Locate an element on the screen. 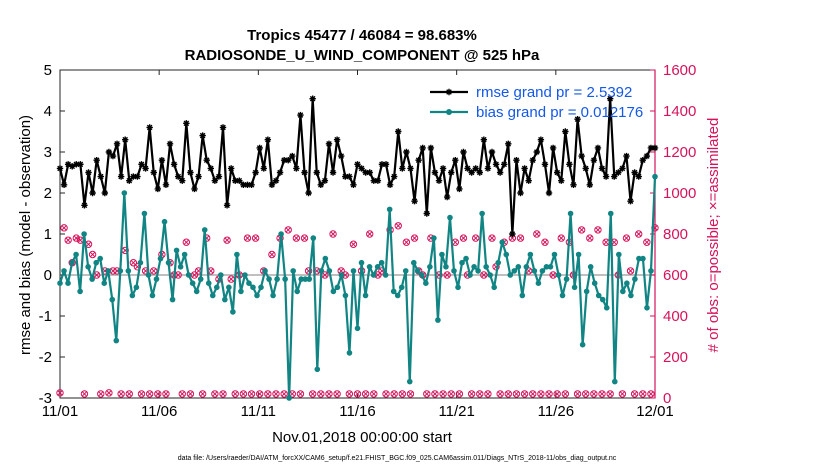  y-axis-label: rmse and bias (model - observation) is located at coordinates (25, 235).